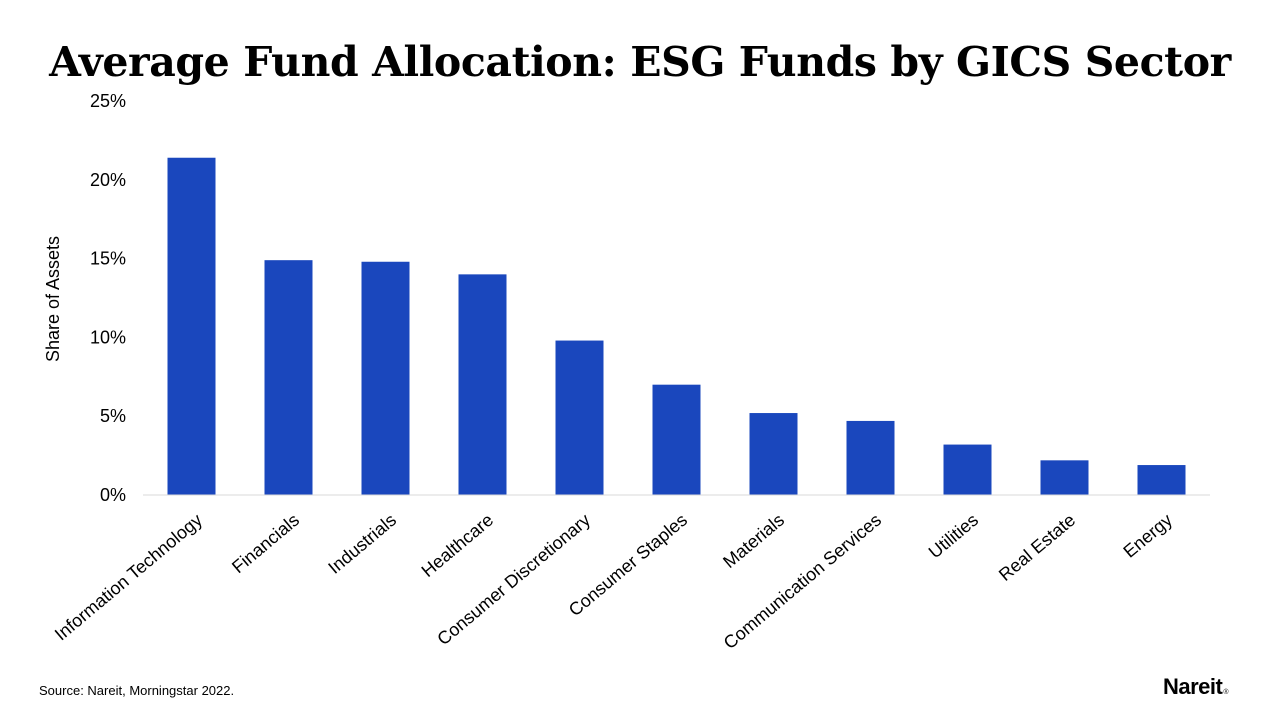 This screenshot has width=1280, height=720. Describe the element at coordinates (953, 536) in the screenshot. I see `x-category-label: Utilities` at that location.